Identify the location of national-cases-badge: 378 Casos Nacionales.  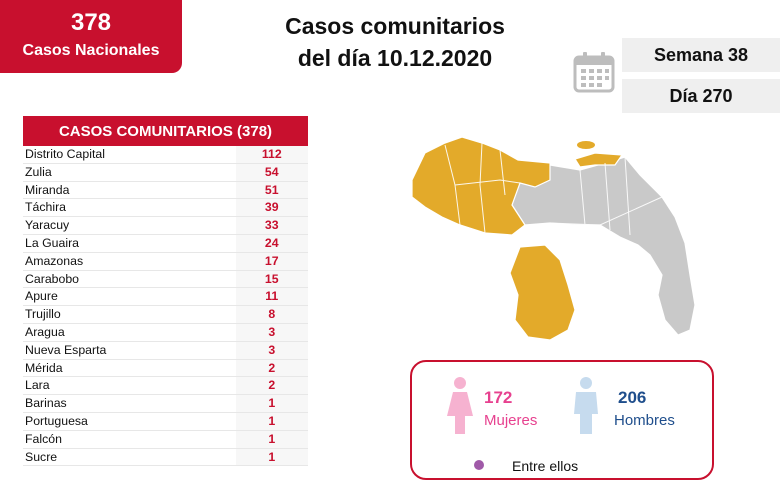
(91, 36).